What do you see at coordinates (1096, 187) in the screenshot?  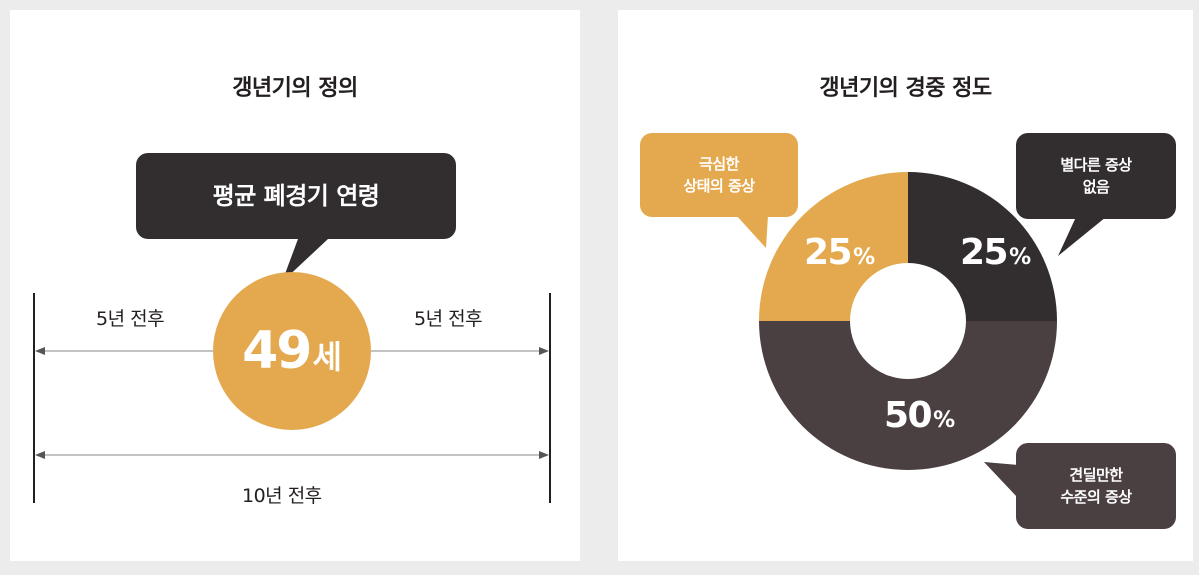 I see `callout-none-line2: 없음` at bounding box center [1096, 187].